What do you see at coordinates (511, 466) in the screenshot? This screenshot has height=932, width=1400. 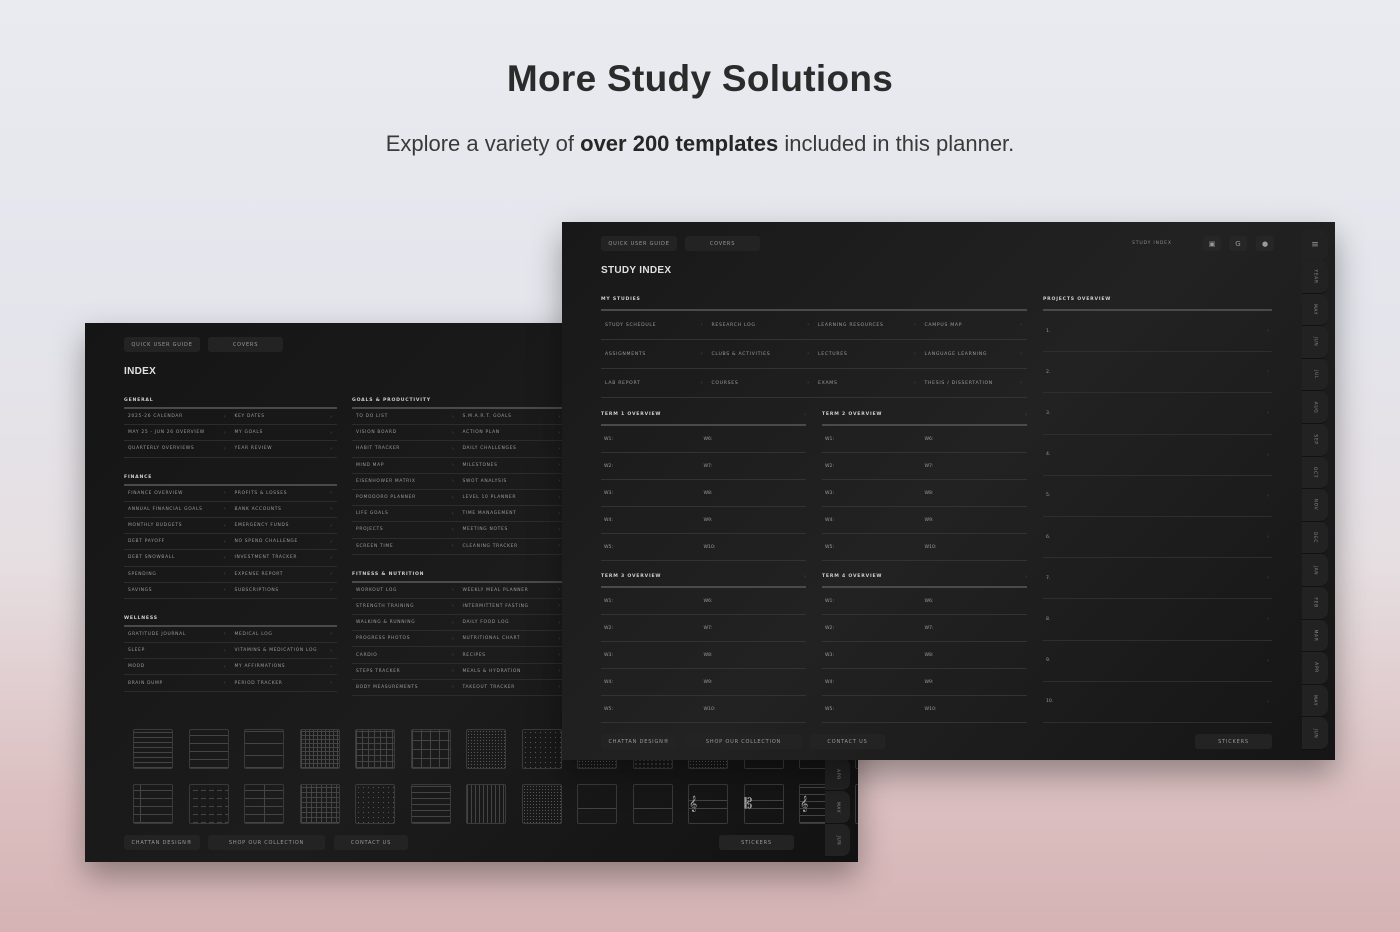 I see `index-link: MILESTONES ›` at bounding box center [511, 466].